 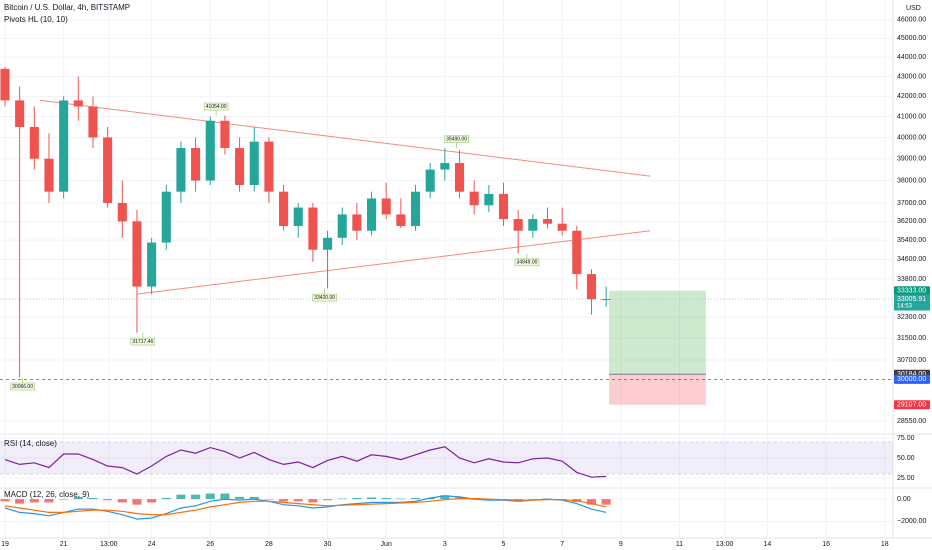 I want to click on pivot-label: 33420.00, so click(x=324, y=298).